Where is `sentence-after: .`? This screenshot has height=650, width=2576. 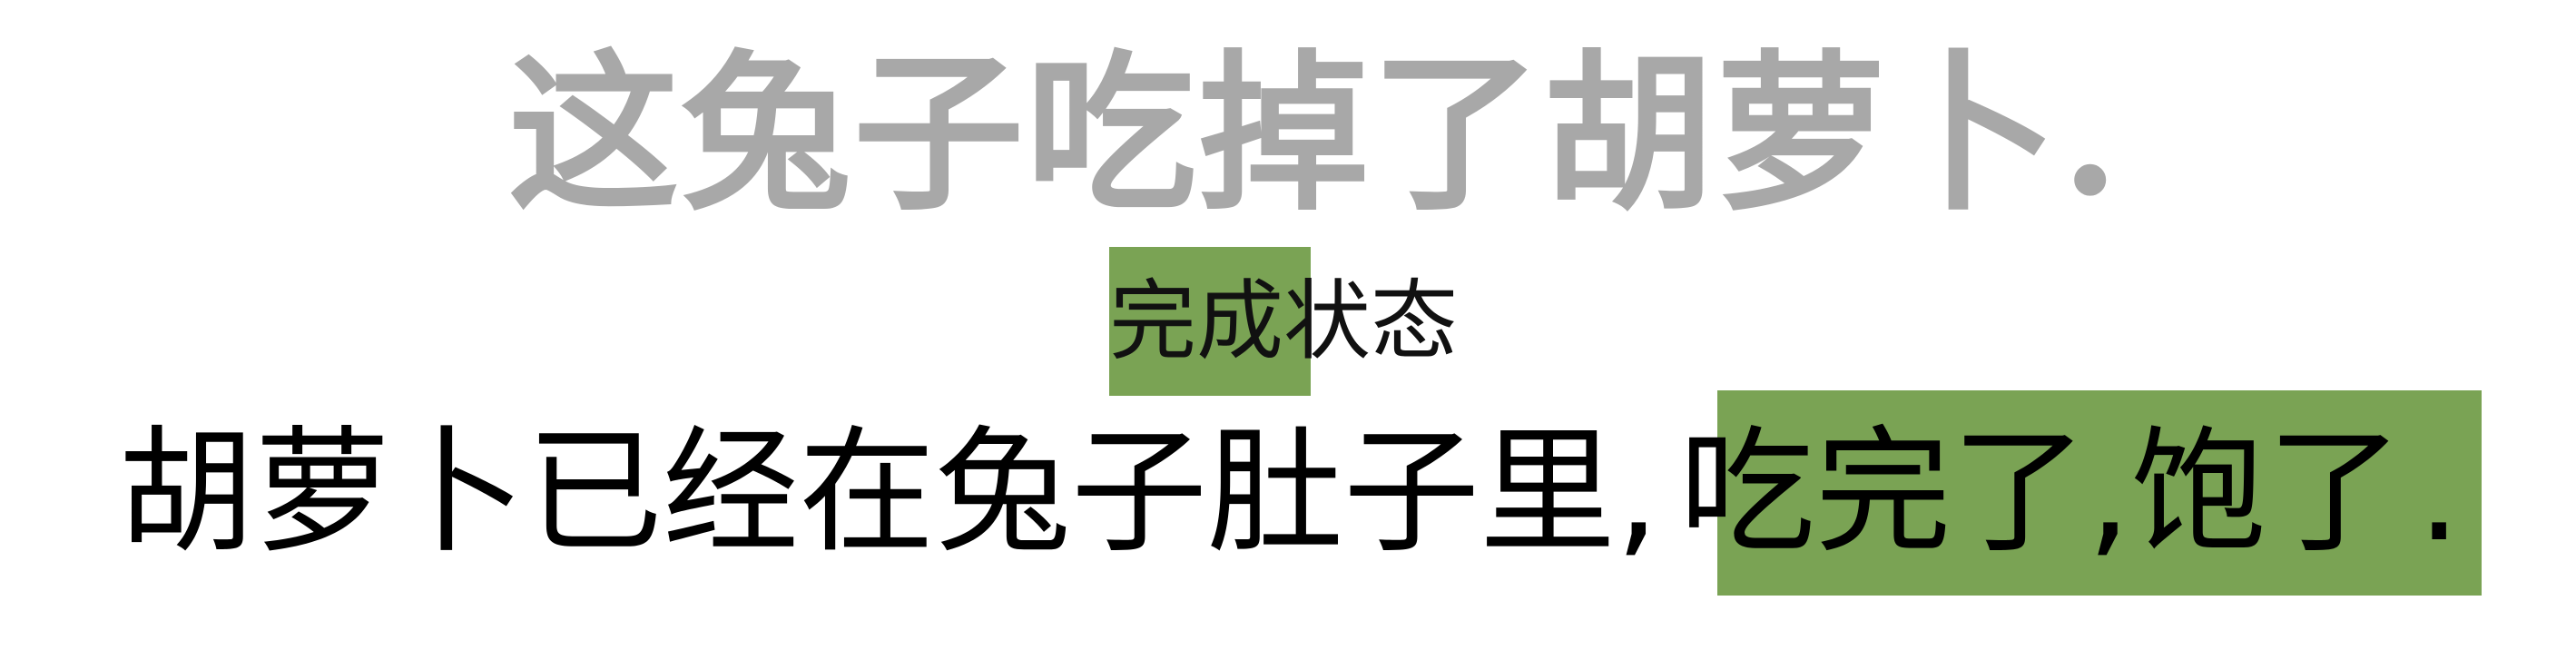 sentence-after: . is located at coordinates (2439, 493).